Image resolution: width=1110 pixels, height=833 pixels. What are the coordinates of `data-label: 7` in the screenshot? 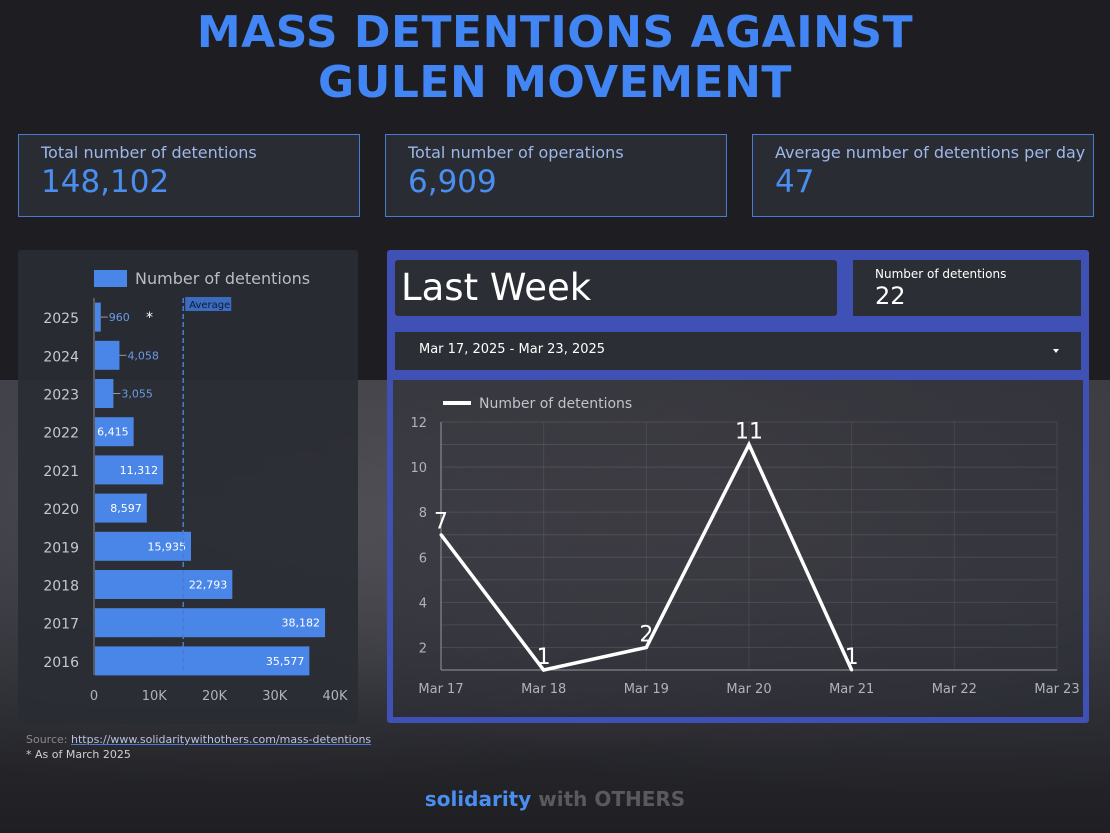 It's located at (441, 522).